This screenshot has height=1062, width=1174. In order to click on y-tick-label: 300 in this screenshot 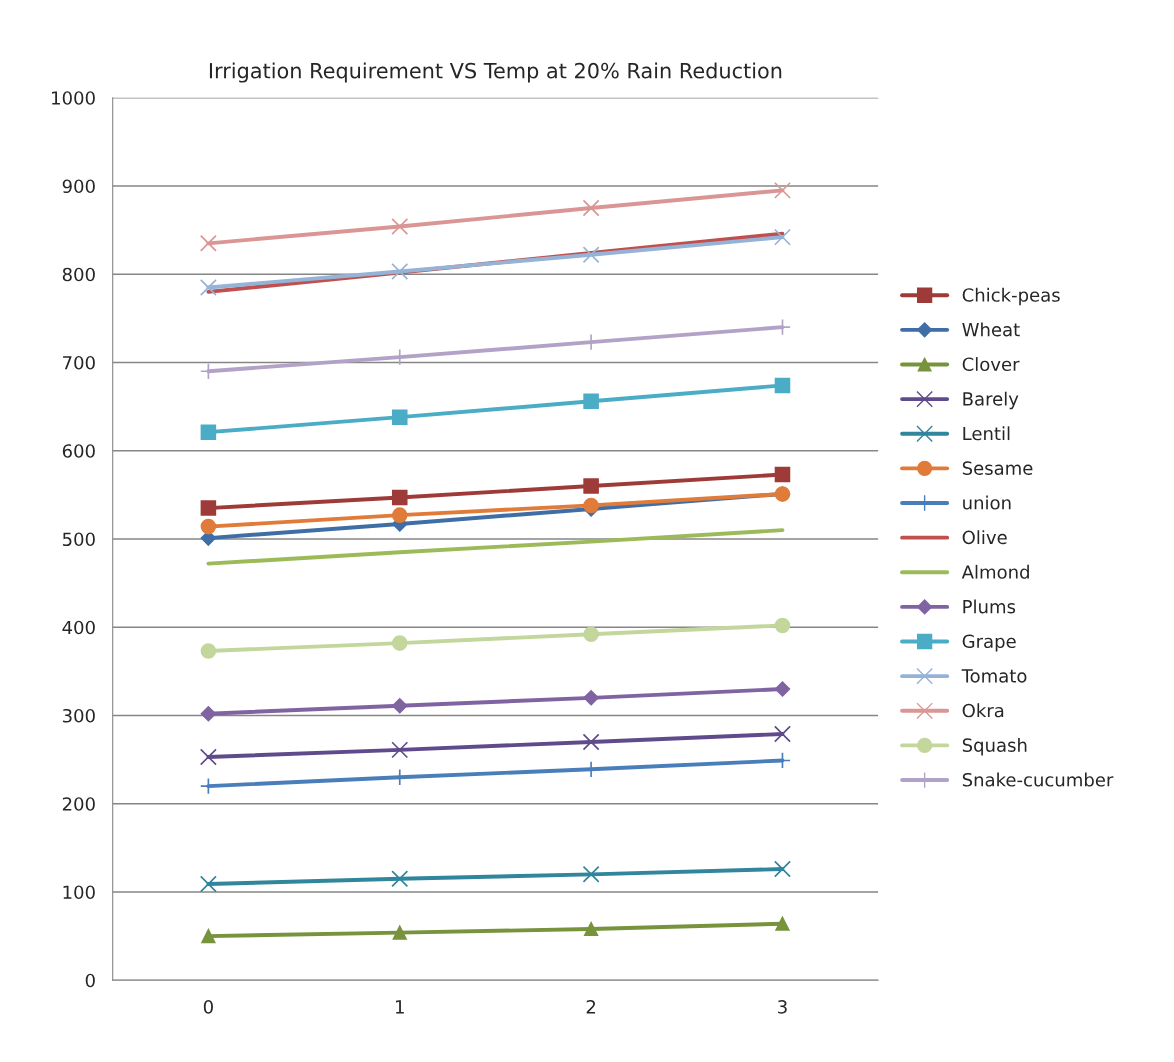, I will do `click(78, 715)`.